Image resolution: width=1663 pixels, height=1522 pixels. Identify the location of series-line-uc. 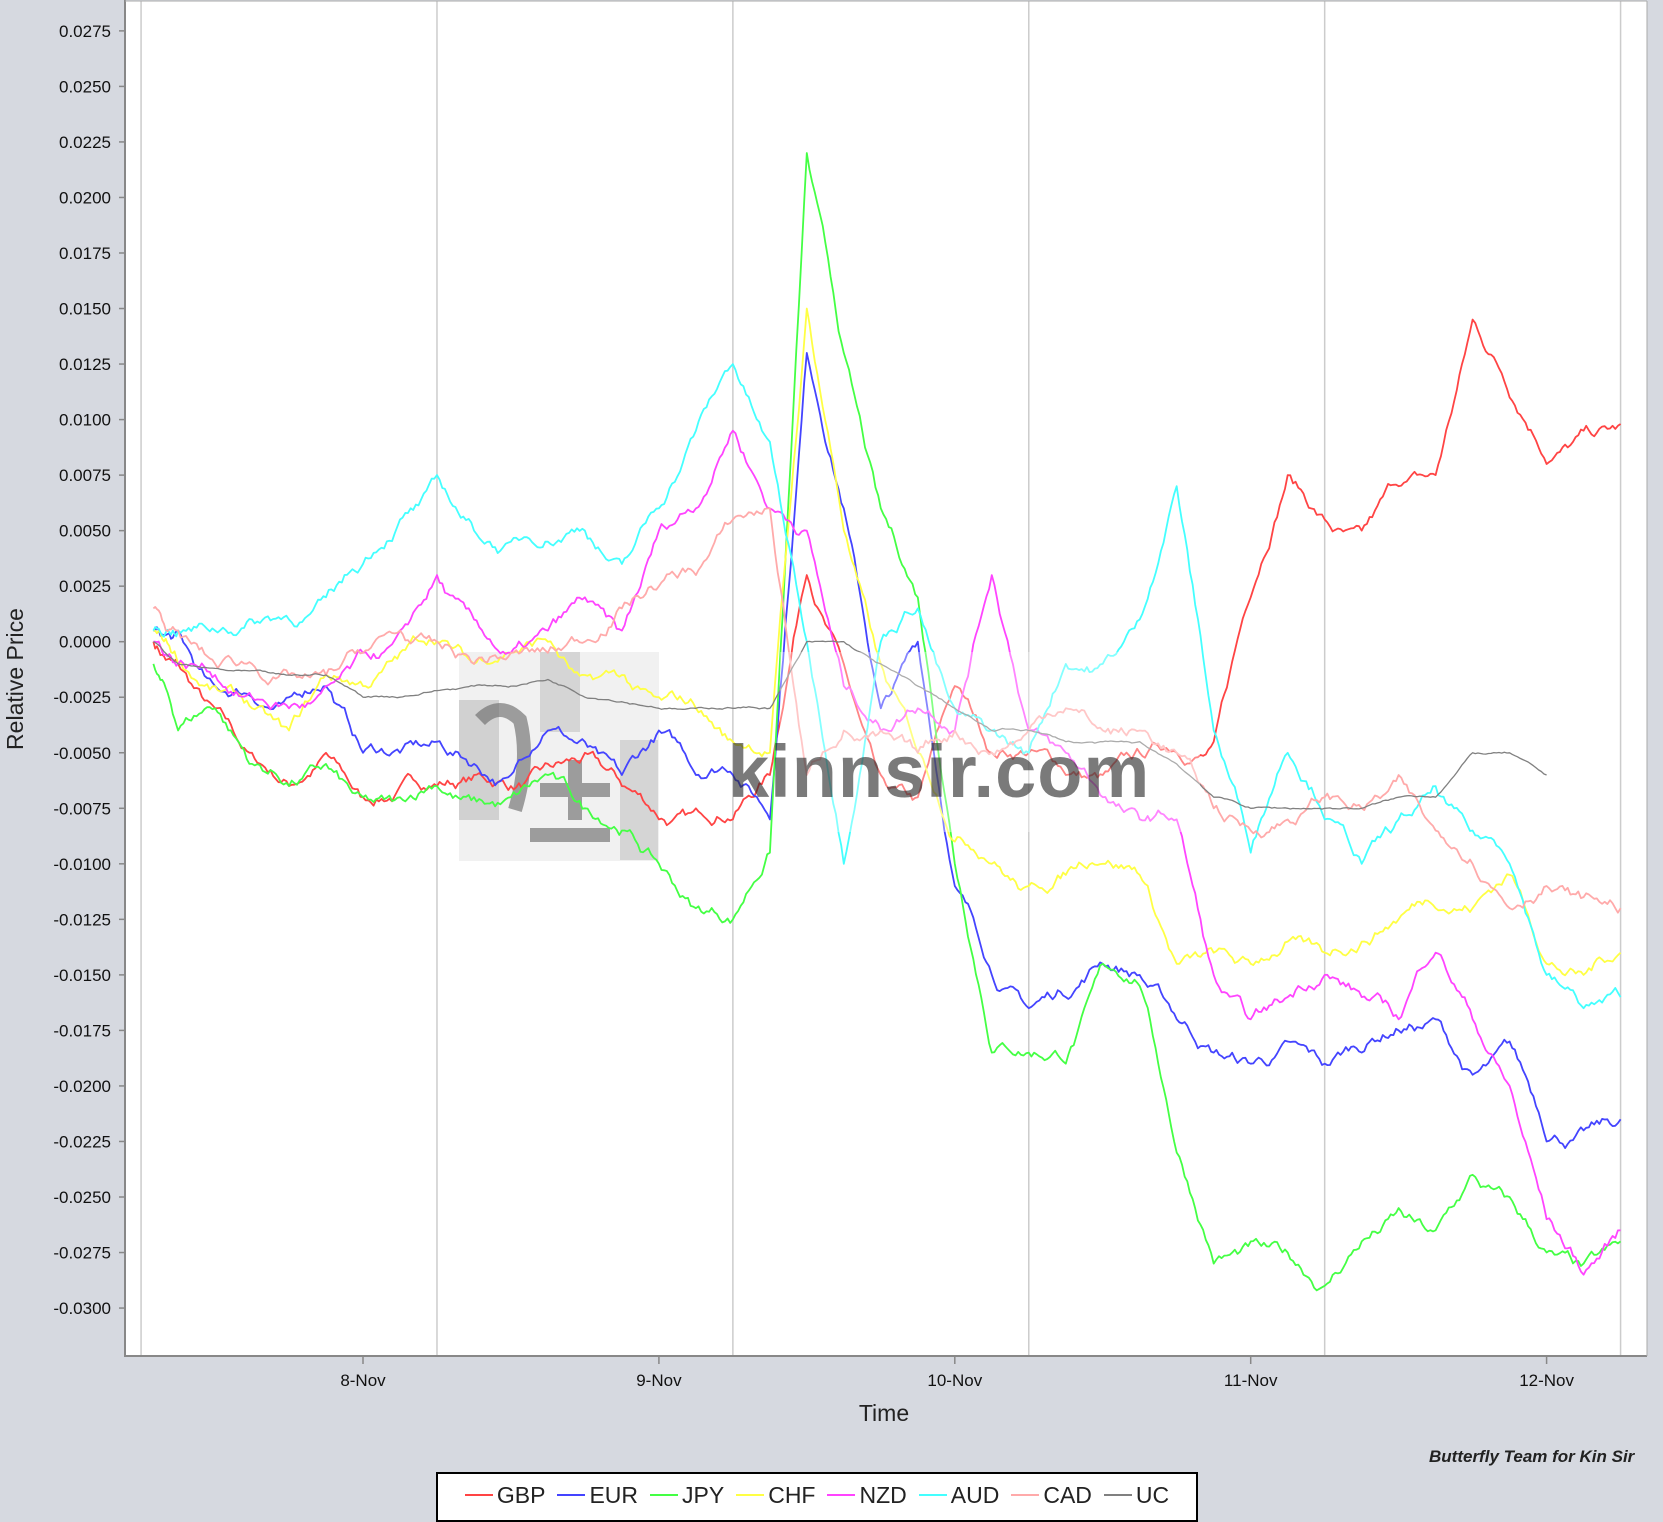
(850, 725).